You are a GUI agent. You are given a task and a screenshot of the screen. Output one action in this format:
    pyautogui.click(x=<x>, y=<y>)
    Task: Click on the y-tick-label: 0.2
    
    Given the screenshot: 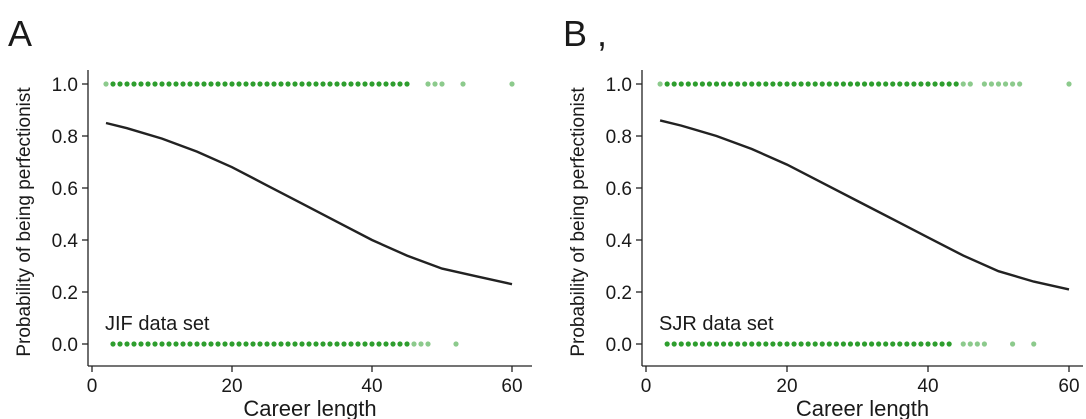 What is the action you would take?
    pyautogui.click(x=619, y=293)
    